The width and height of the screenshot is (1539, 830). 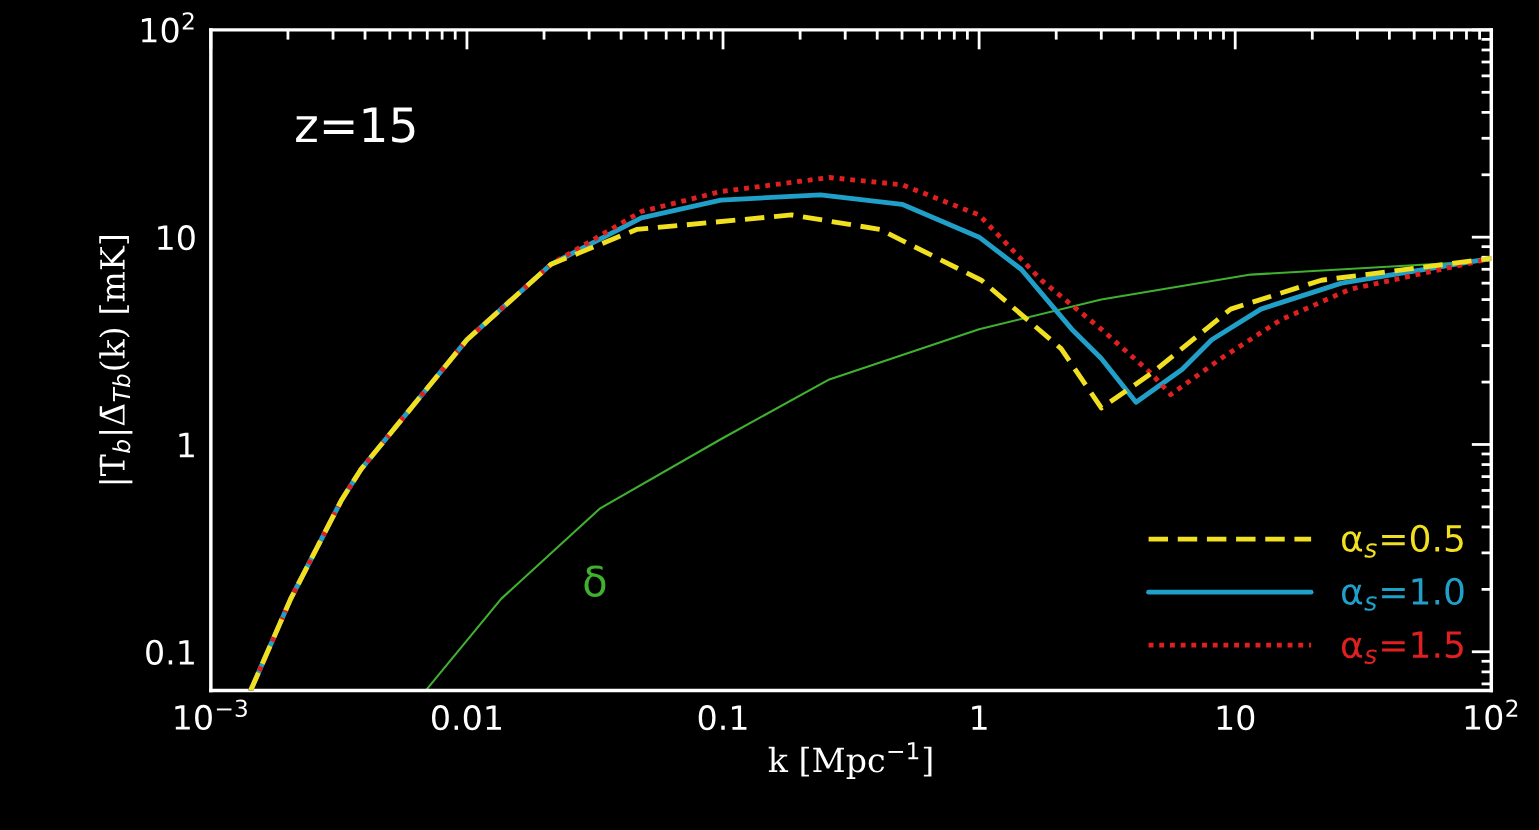 I want to click on legend-label: α$_{s}$=0.5, so click(x=1402, y=541).